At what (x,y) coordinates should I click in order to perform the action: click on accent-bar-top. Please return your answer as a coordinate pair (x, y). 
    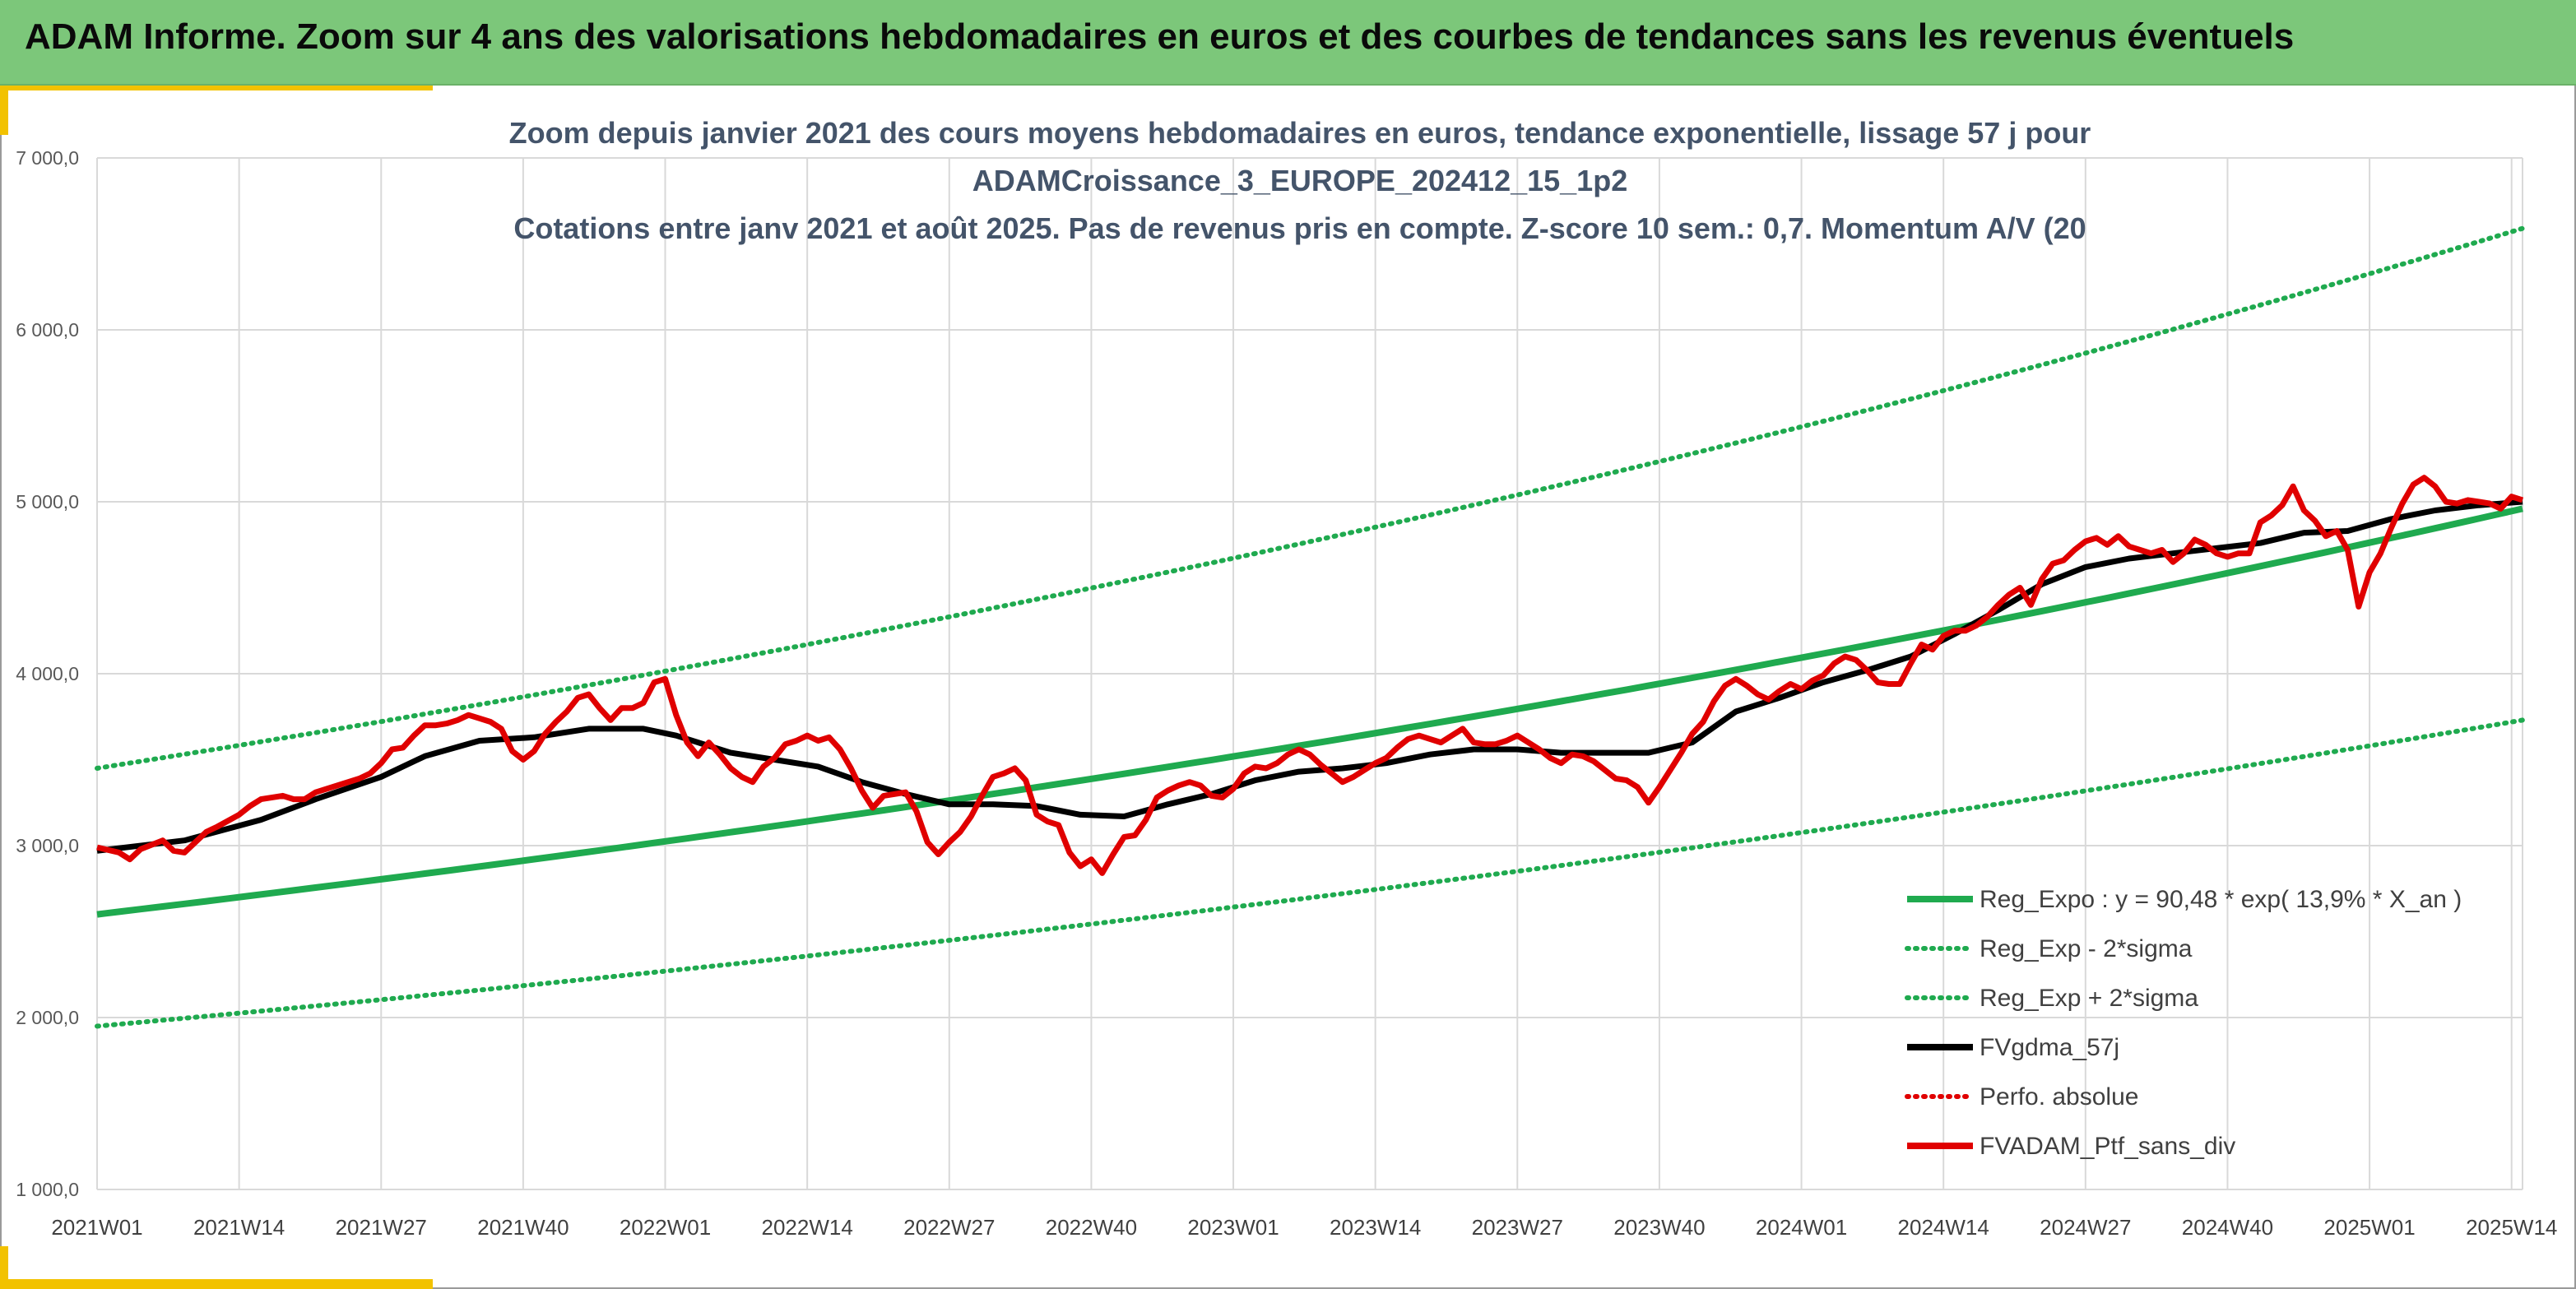
    Looking at the image, I should click on (216, 88).